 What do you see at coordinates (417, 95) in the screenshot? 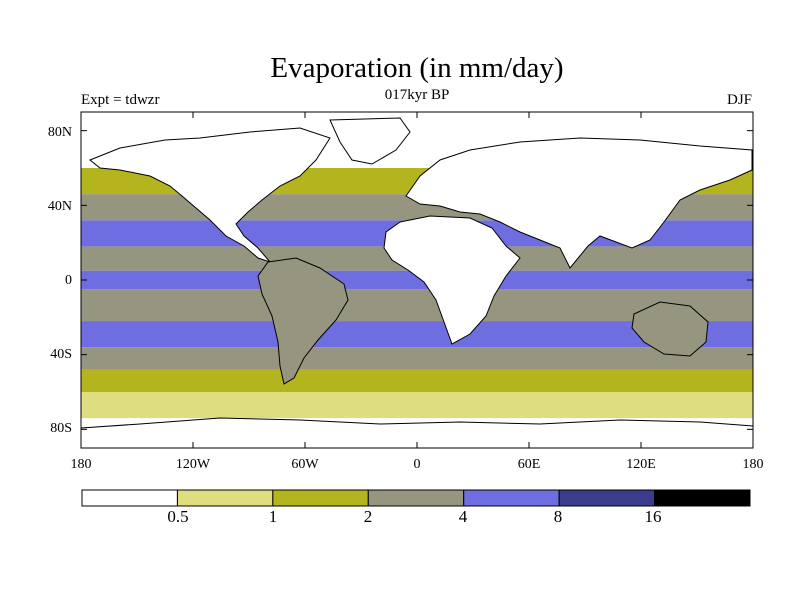
I see `period-label: 017kyr BP` at bounding box center [417, 95].